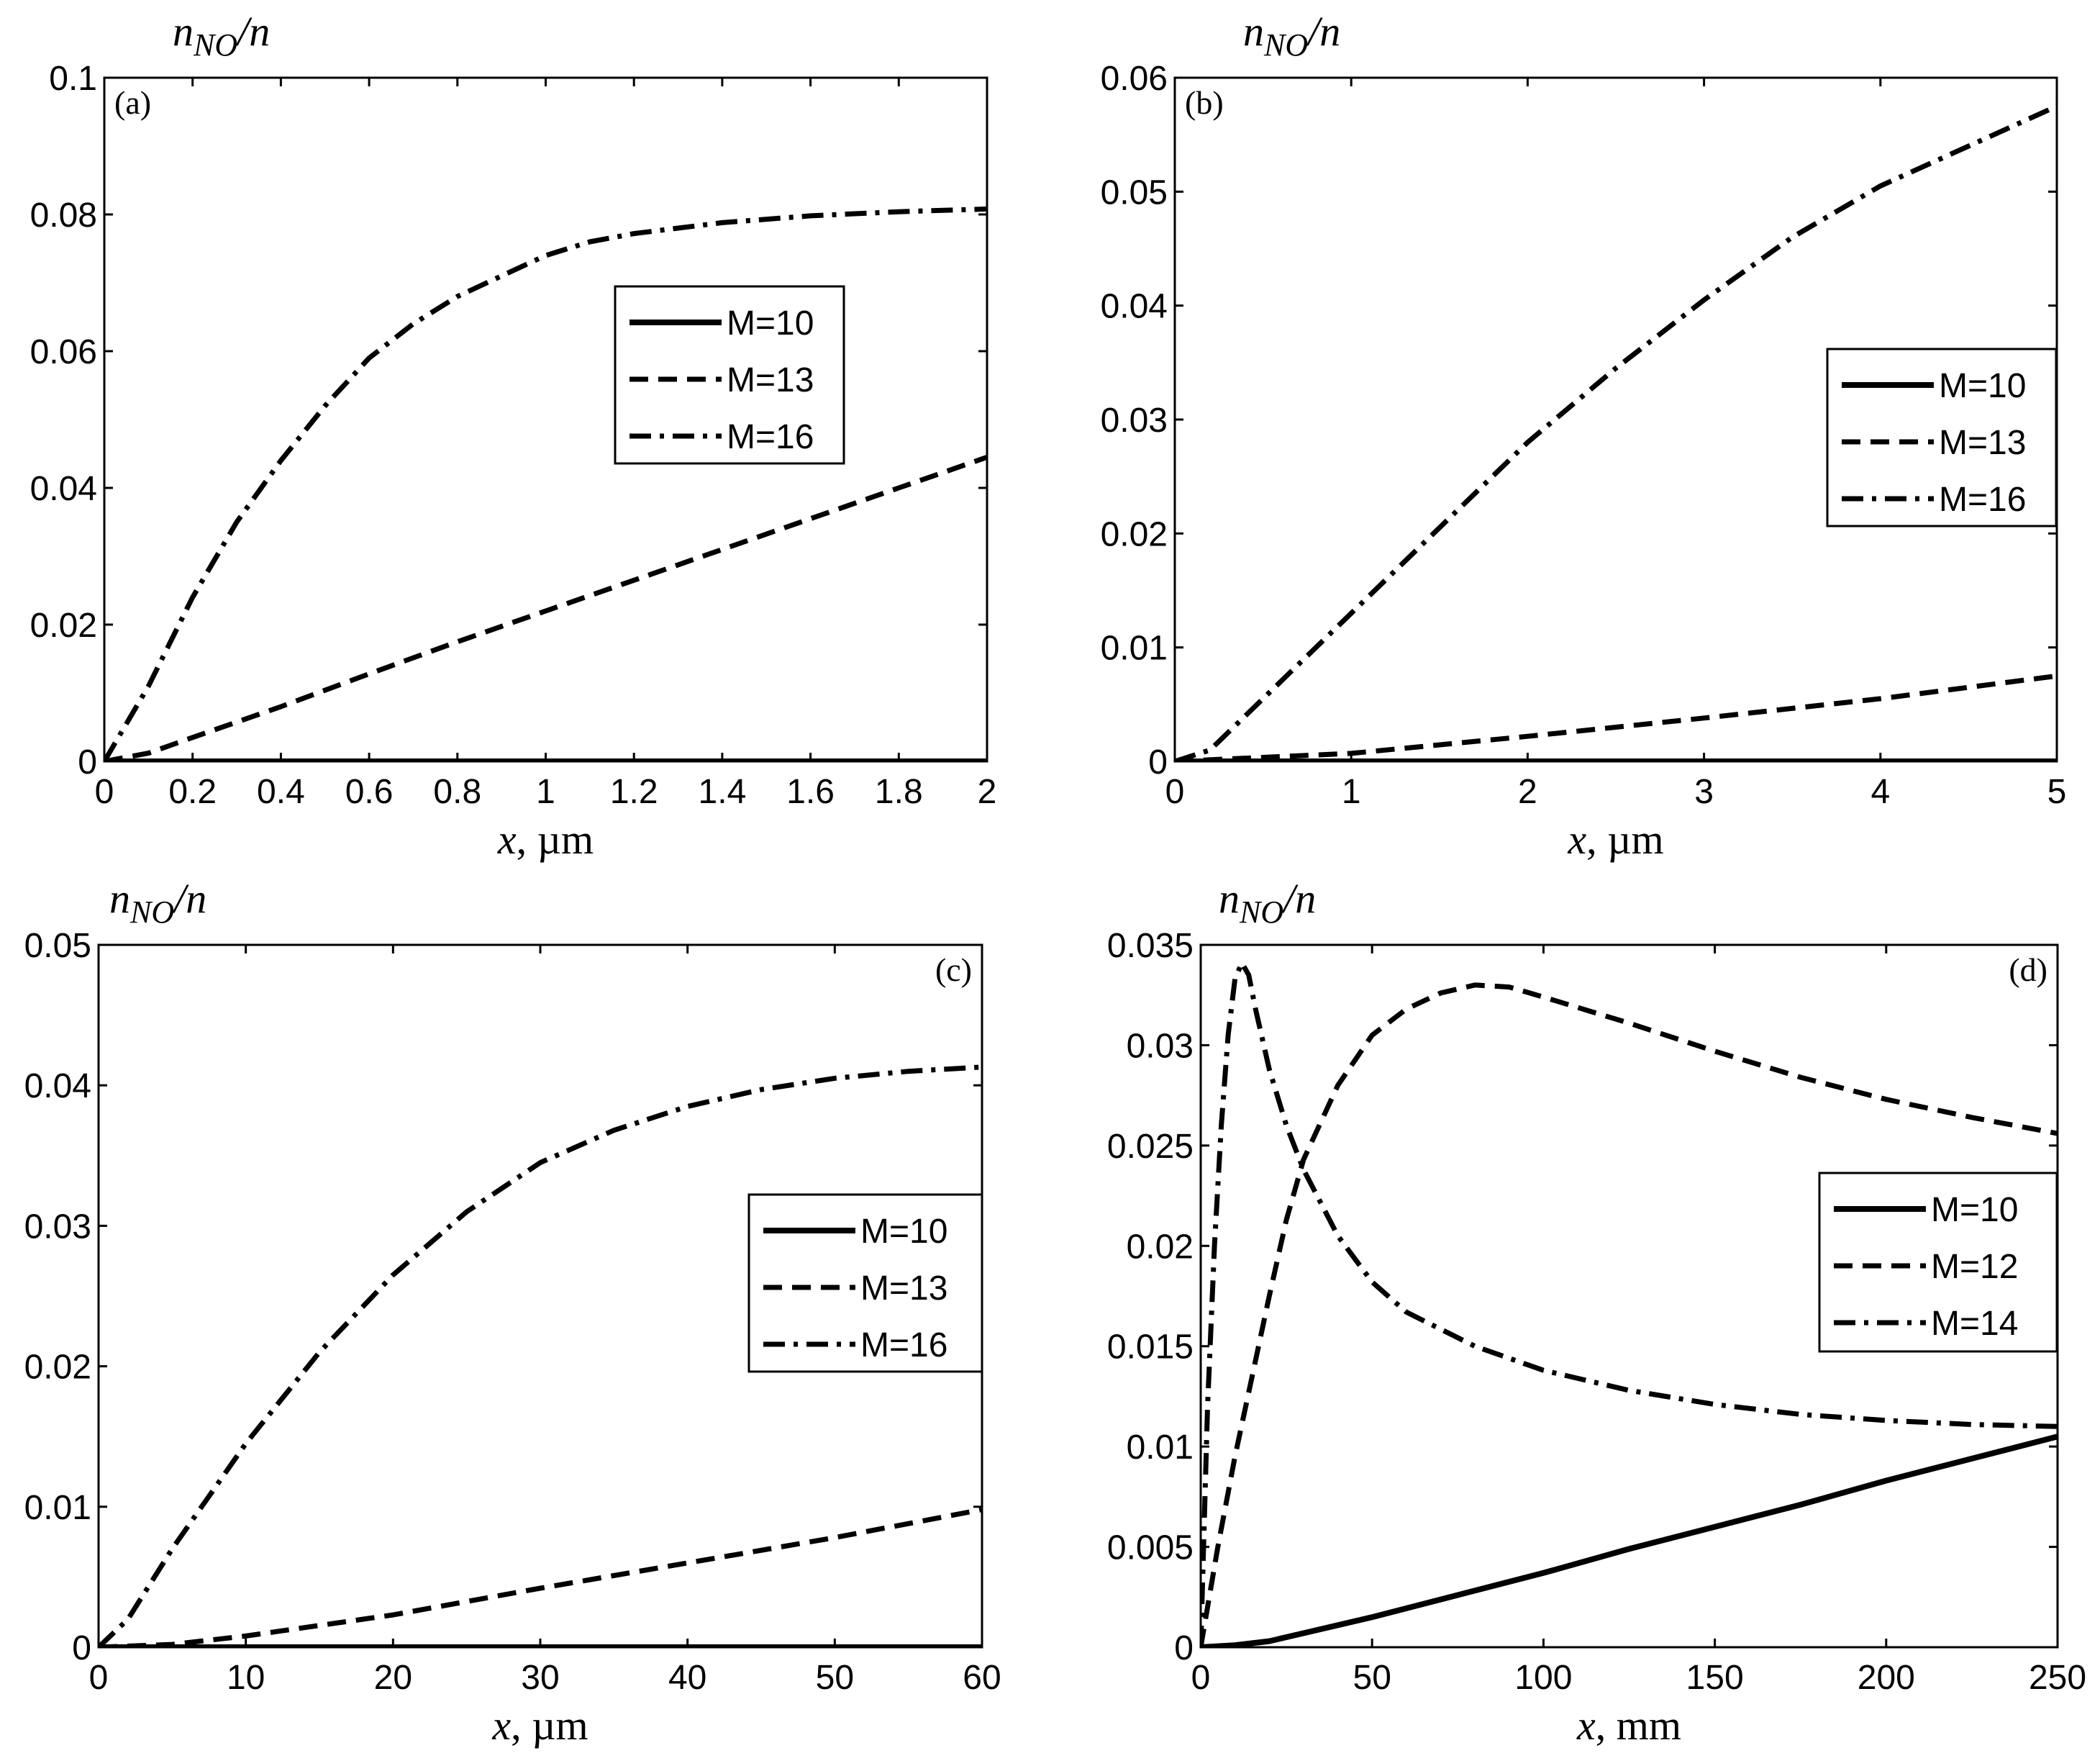 The height and width of the screenshot is (1753, 2100). I want to click on x-tick-label: 10, so click(246, 1678).